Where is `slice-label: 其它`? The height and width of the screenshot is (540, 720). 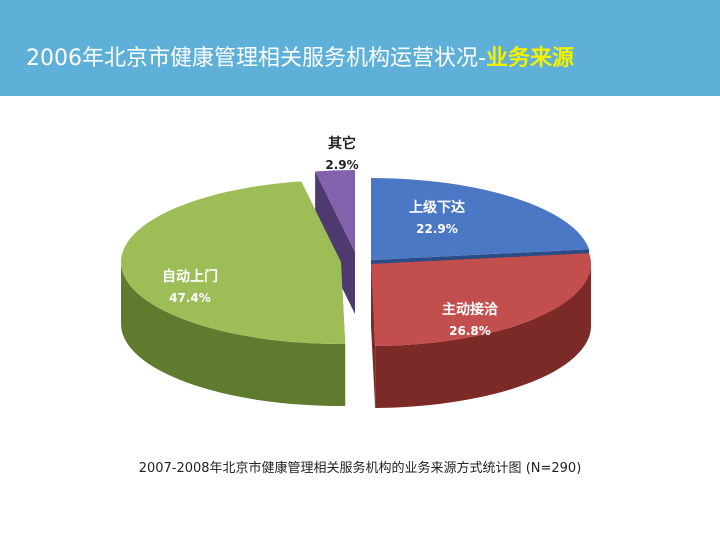 slice-label: 其它 is located at coordinates (342, 143).